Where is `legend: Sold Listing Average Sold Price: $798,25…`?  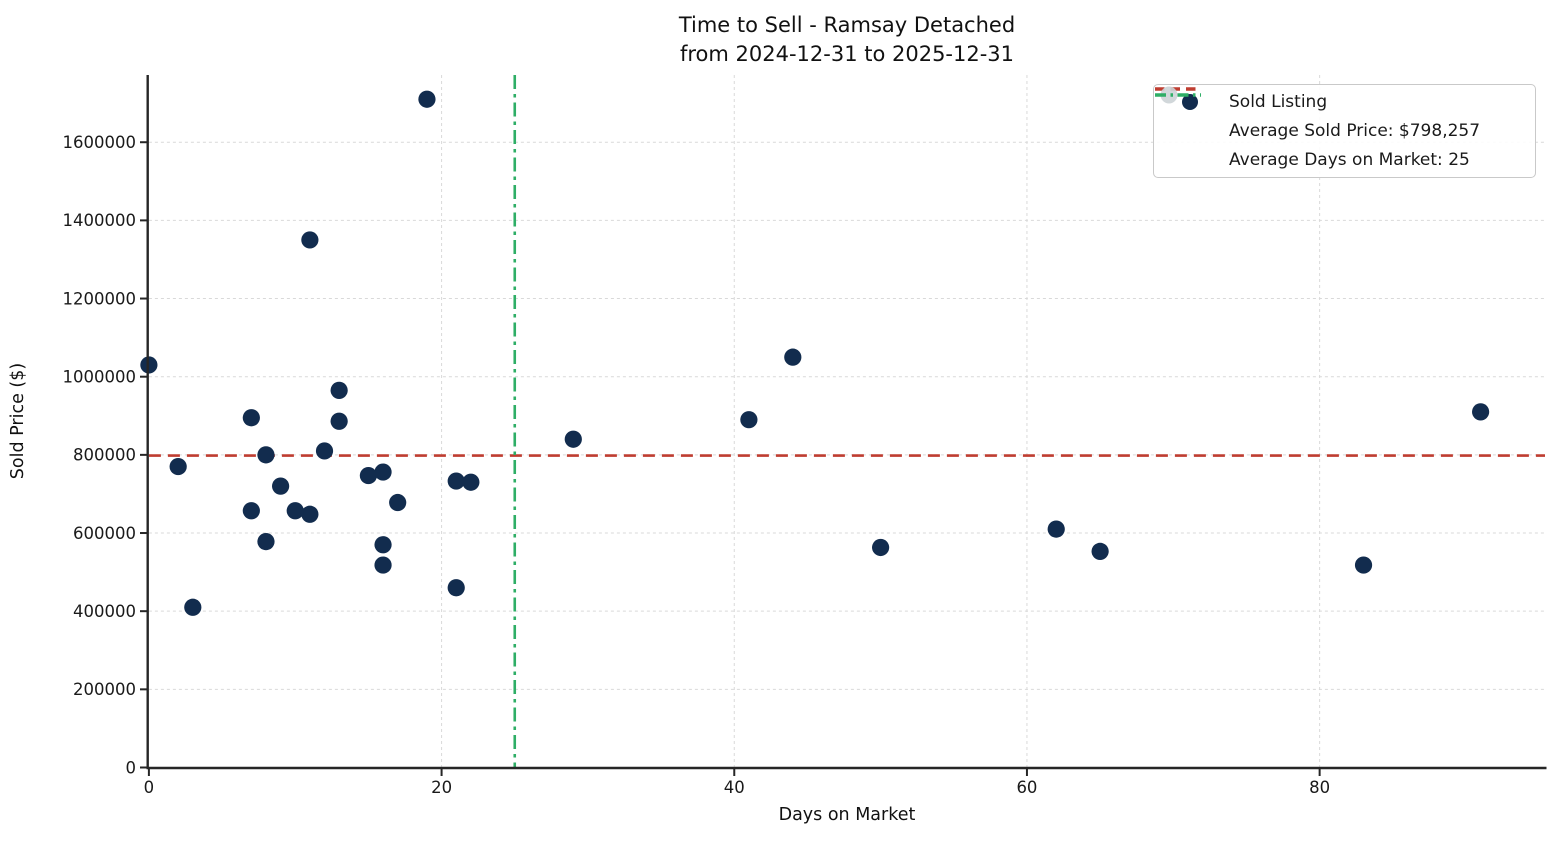
legend: Sold Listing Average Sold Price: $798,25… is located at coordinates (1344, 131).